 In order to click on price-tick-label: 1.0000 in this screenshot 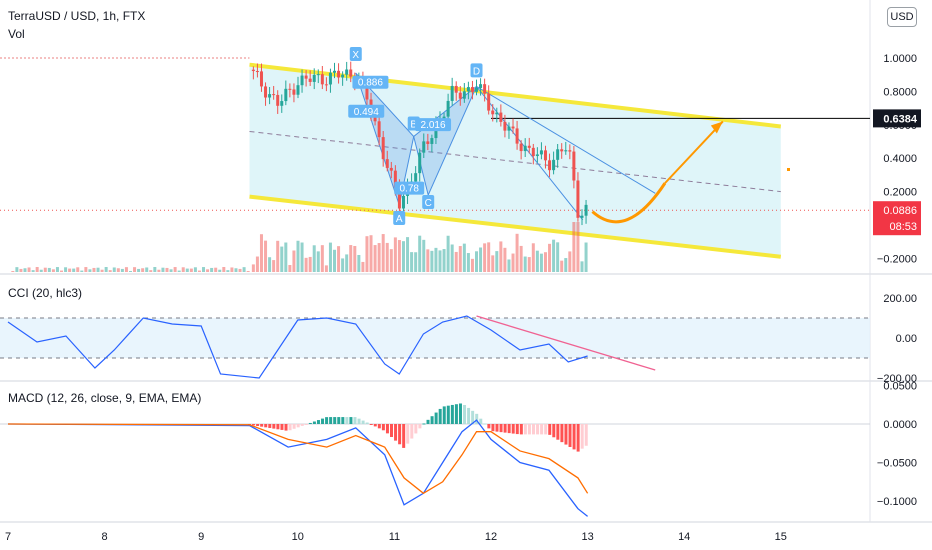, I will do `click(900, 59)`.